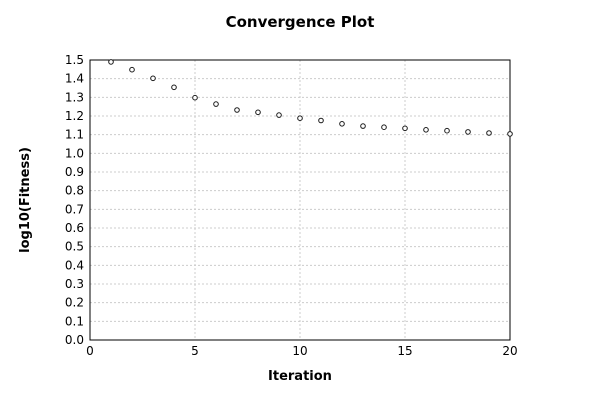 This screenshot has width=600, height=400. What do you see at coordinates (74, 153) in the screenshot?
I see `y-tick-label: 1.0` at bounding box center [74, 153].